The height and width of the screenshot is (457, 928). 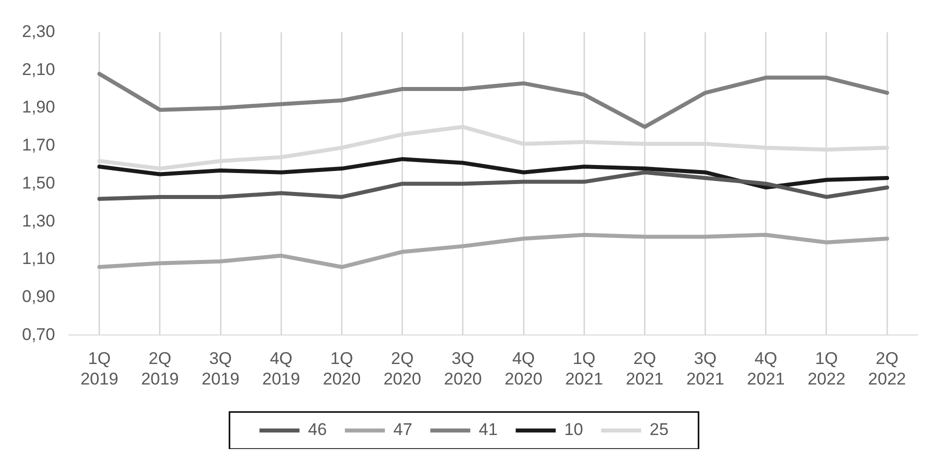 What do you see at coordinates (705, 368) in the screenshot?
I see `x-tick-label: 3Q 2021` at bounding box center [705, 368].